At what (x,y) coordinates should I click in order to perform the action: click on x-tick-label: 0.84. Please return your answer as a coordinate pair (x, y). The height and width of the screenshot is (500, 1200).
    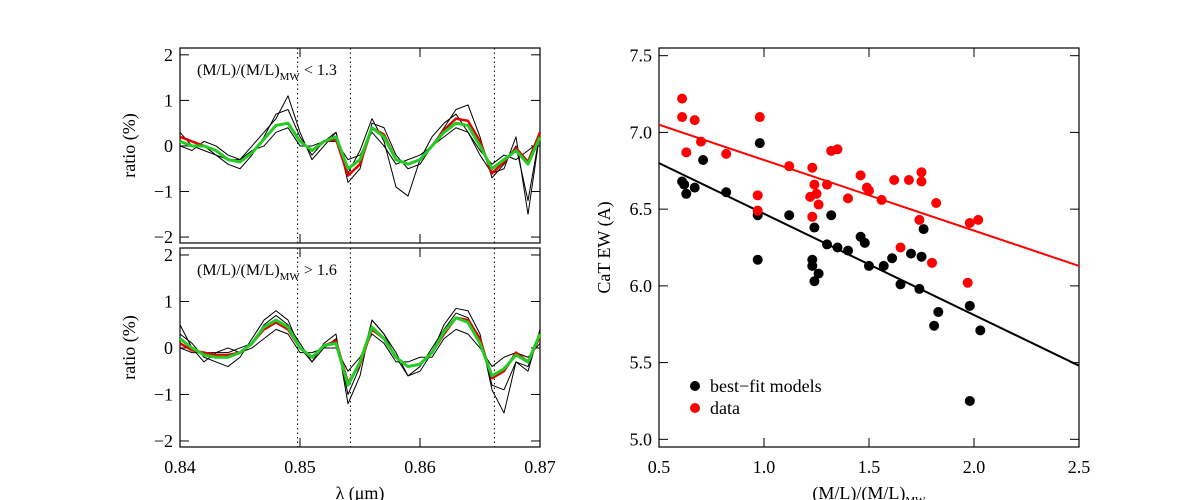
    Looking at the image, I should click on (180, 467).